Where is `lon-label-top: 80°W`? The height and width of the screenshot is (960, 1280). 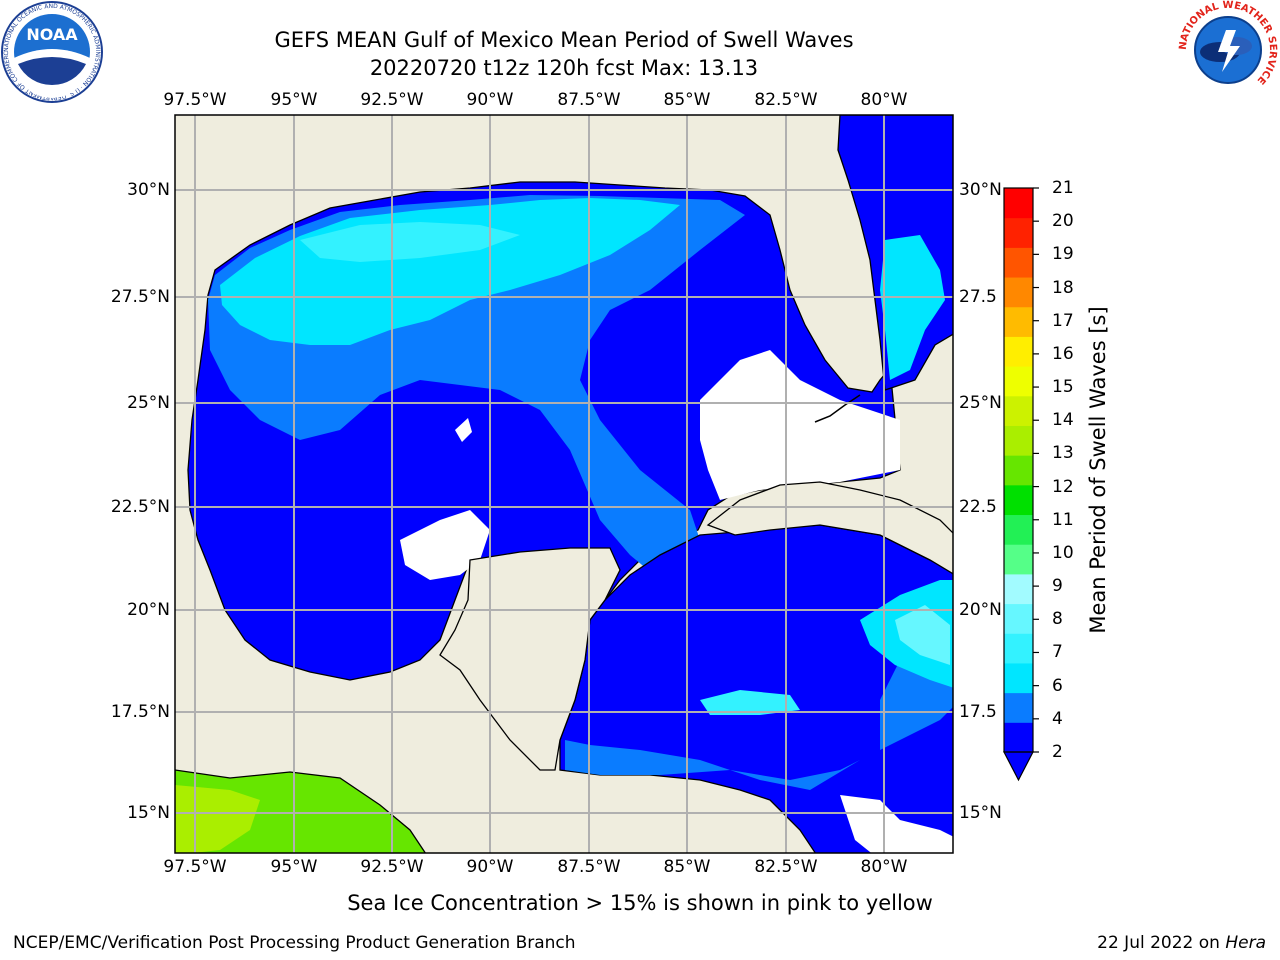 lon-label-top: 80°W is located at coordinates (884, 100).